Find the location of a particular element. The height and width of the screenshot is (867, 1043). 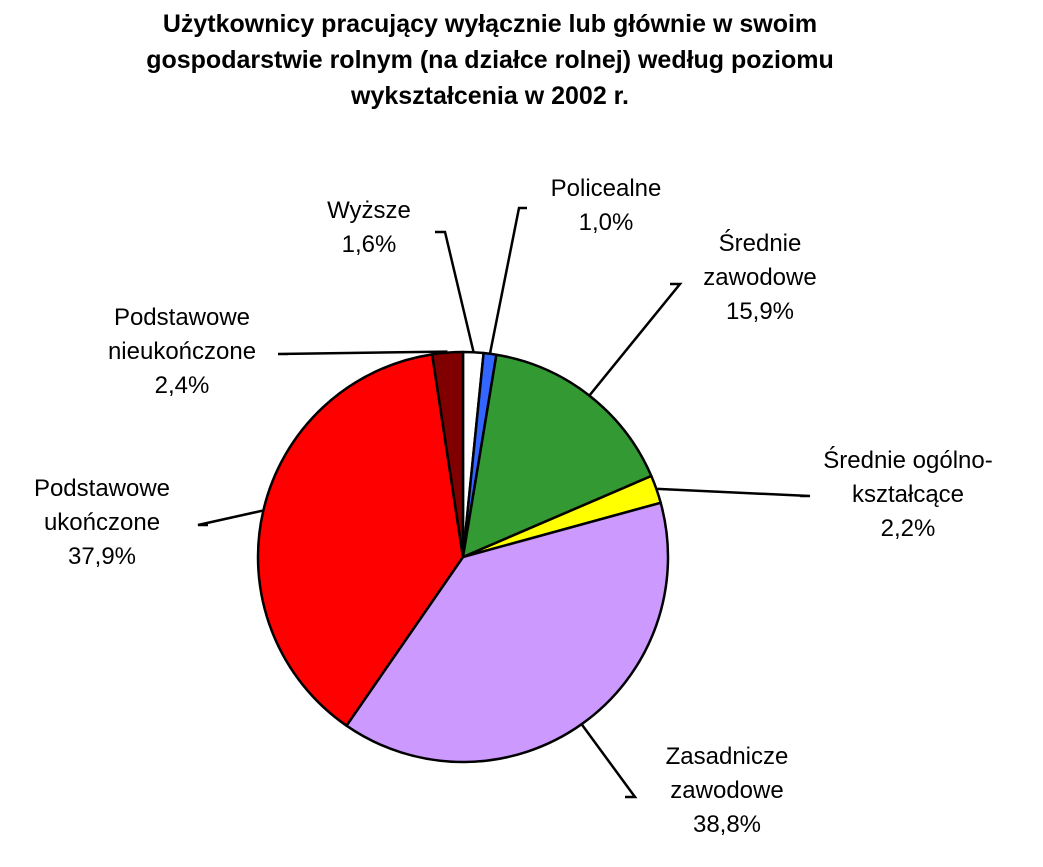

category-label: kształcące is located at coordinates (908, 494).